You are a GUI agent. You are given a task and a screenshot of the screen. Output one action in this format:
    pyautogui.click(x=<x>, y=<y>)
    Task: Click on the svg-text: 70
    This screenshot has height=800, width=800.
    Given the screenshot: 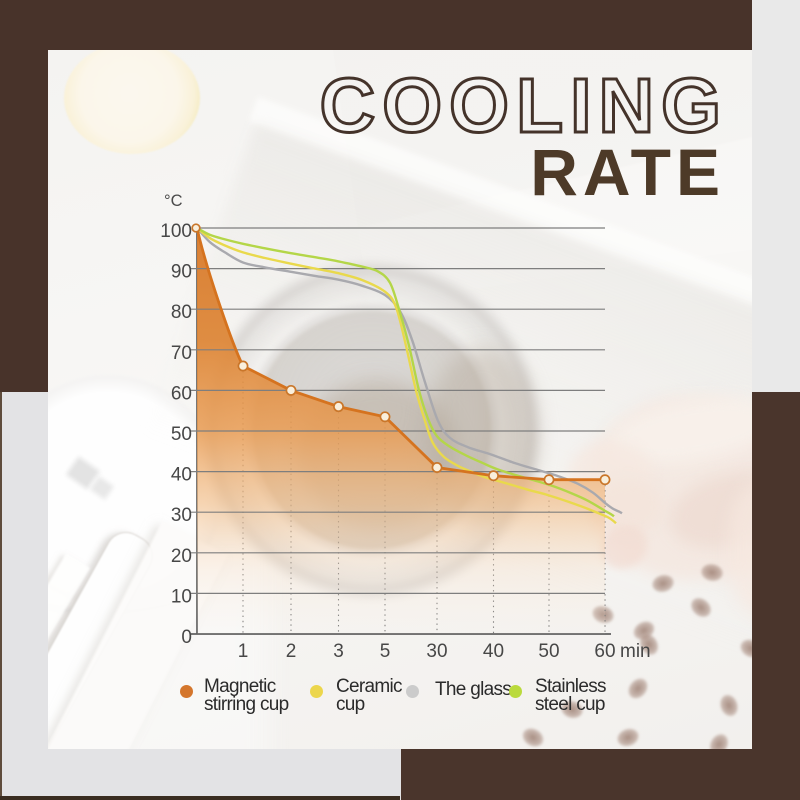 What is the action you would take?
    pyautogui.click(x=181, y=353)
    